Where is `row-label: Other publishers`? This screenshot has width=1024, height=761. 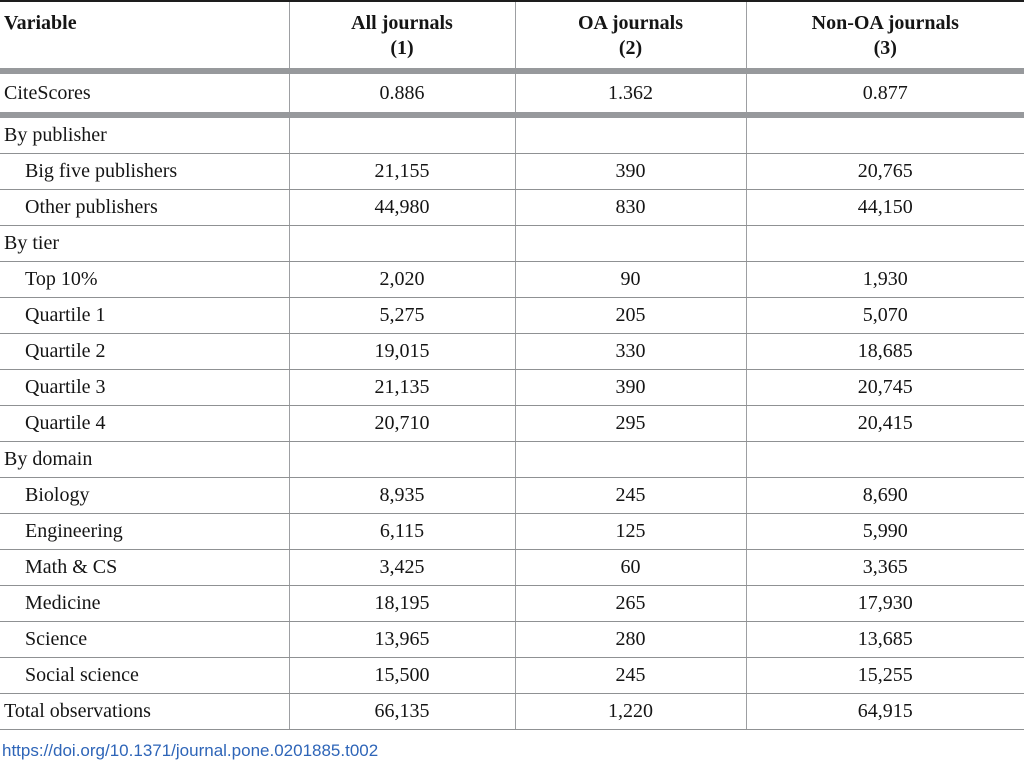
row-label: Other publishers is located at coordinates (144, 207).